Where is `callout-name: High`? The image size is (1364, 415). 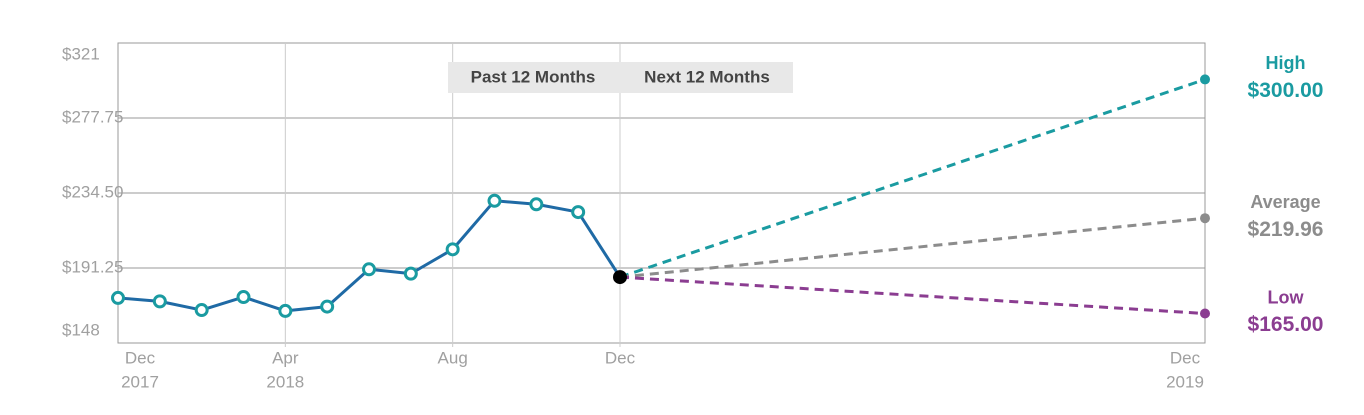 callout-name: High is located at coordinates (1286, 63).